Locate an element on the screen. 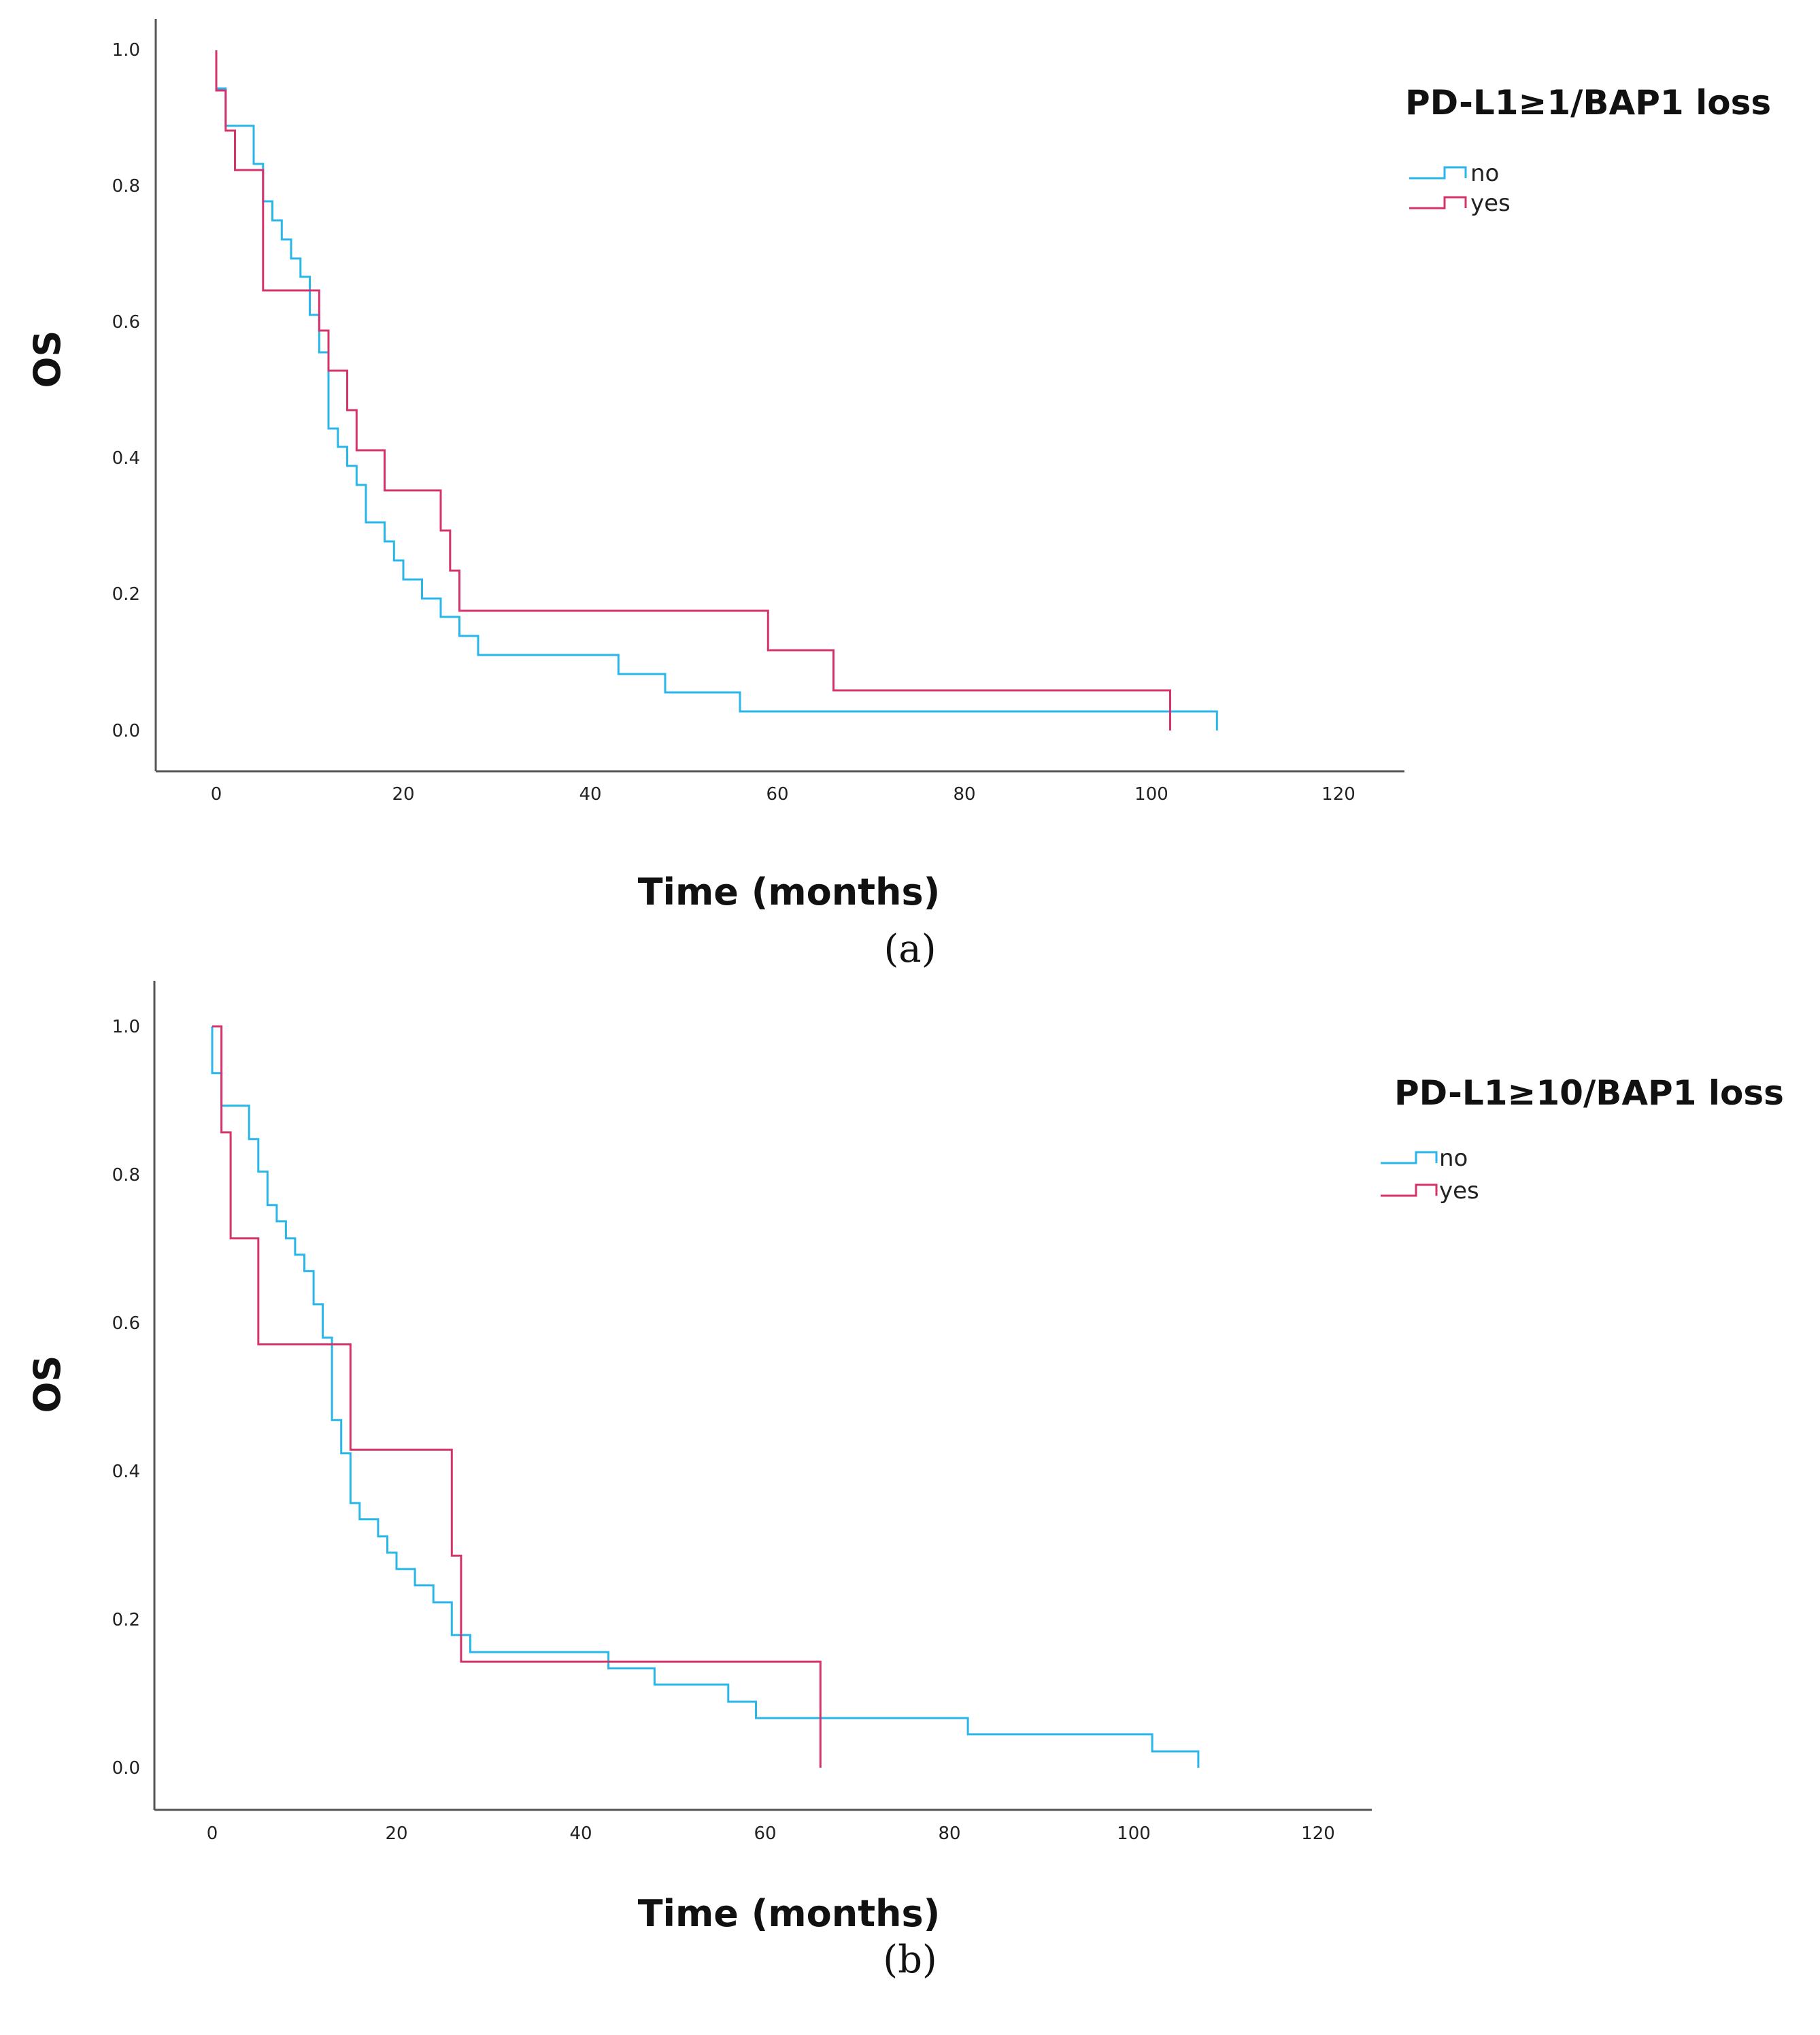 The image size is (1820, 2035). legend-title: PD-L1≥10/BAP1 loss is located at coordinates (1589, 1093).